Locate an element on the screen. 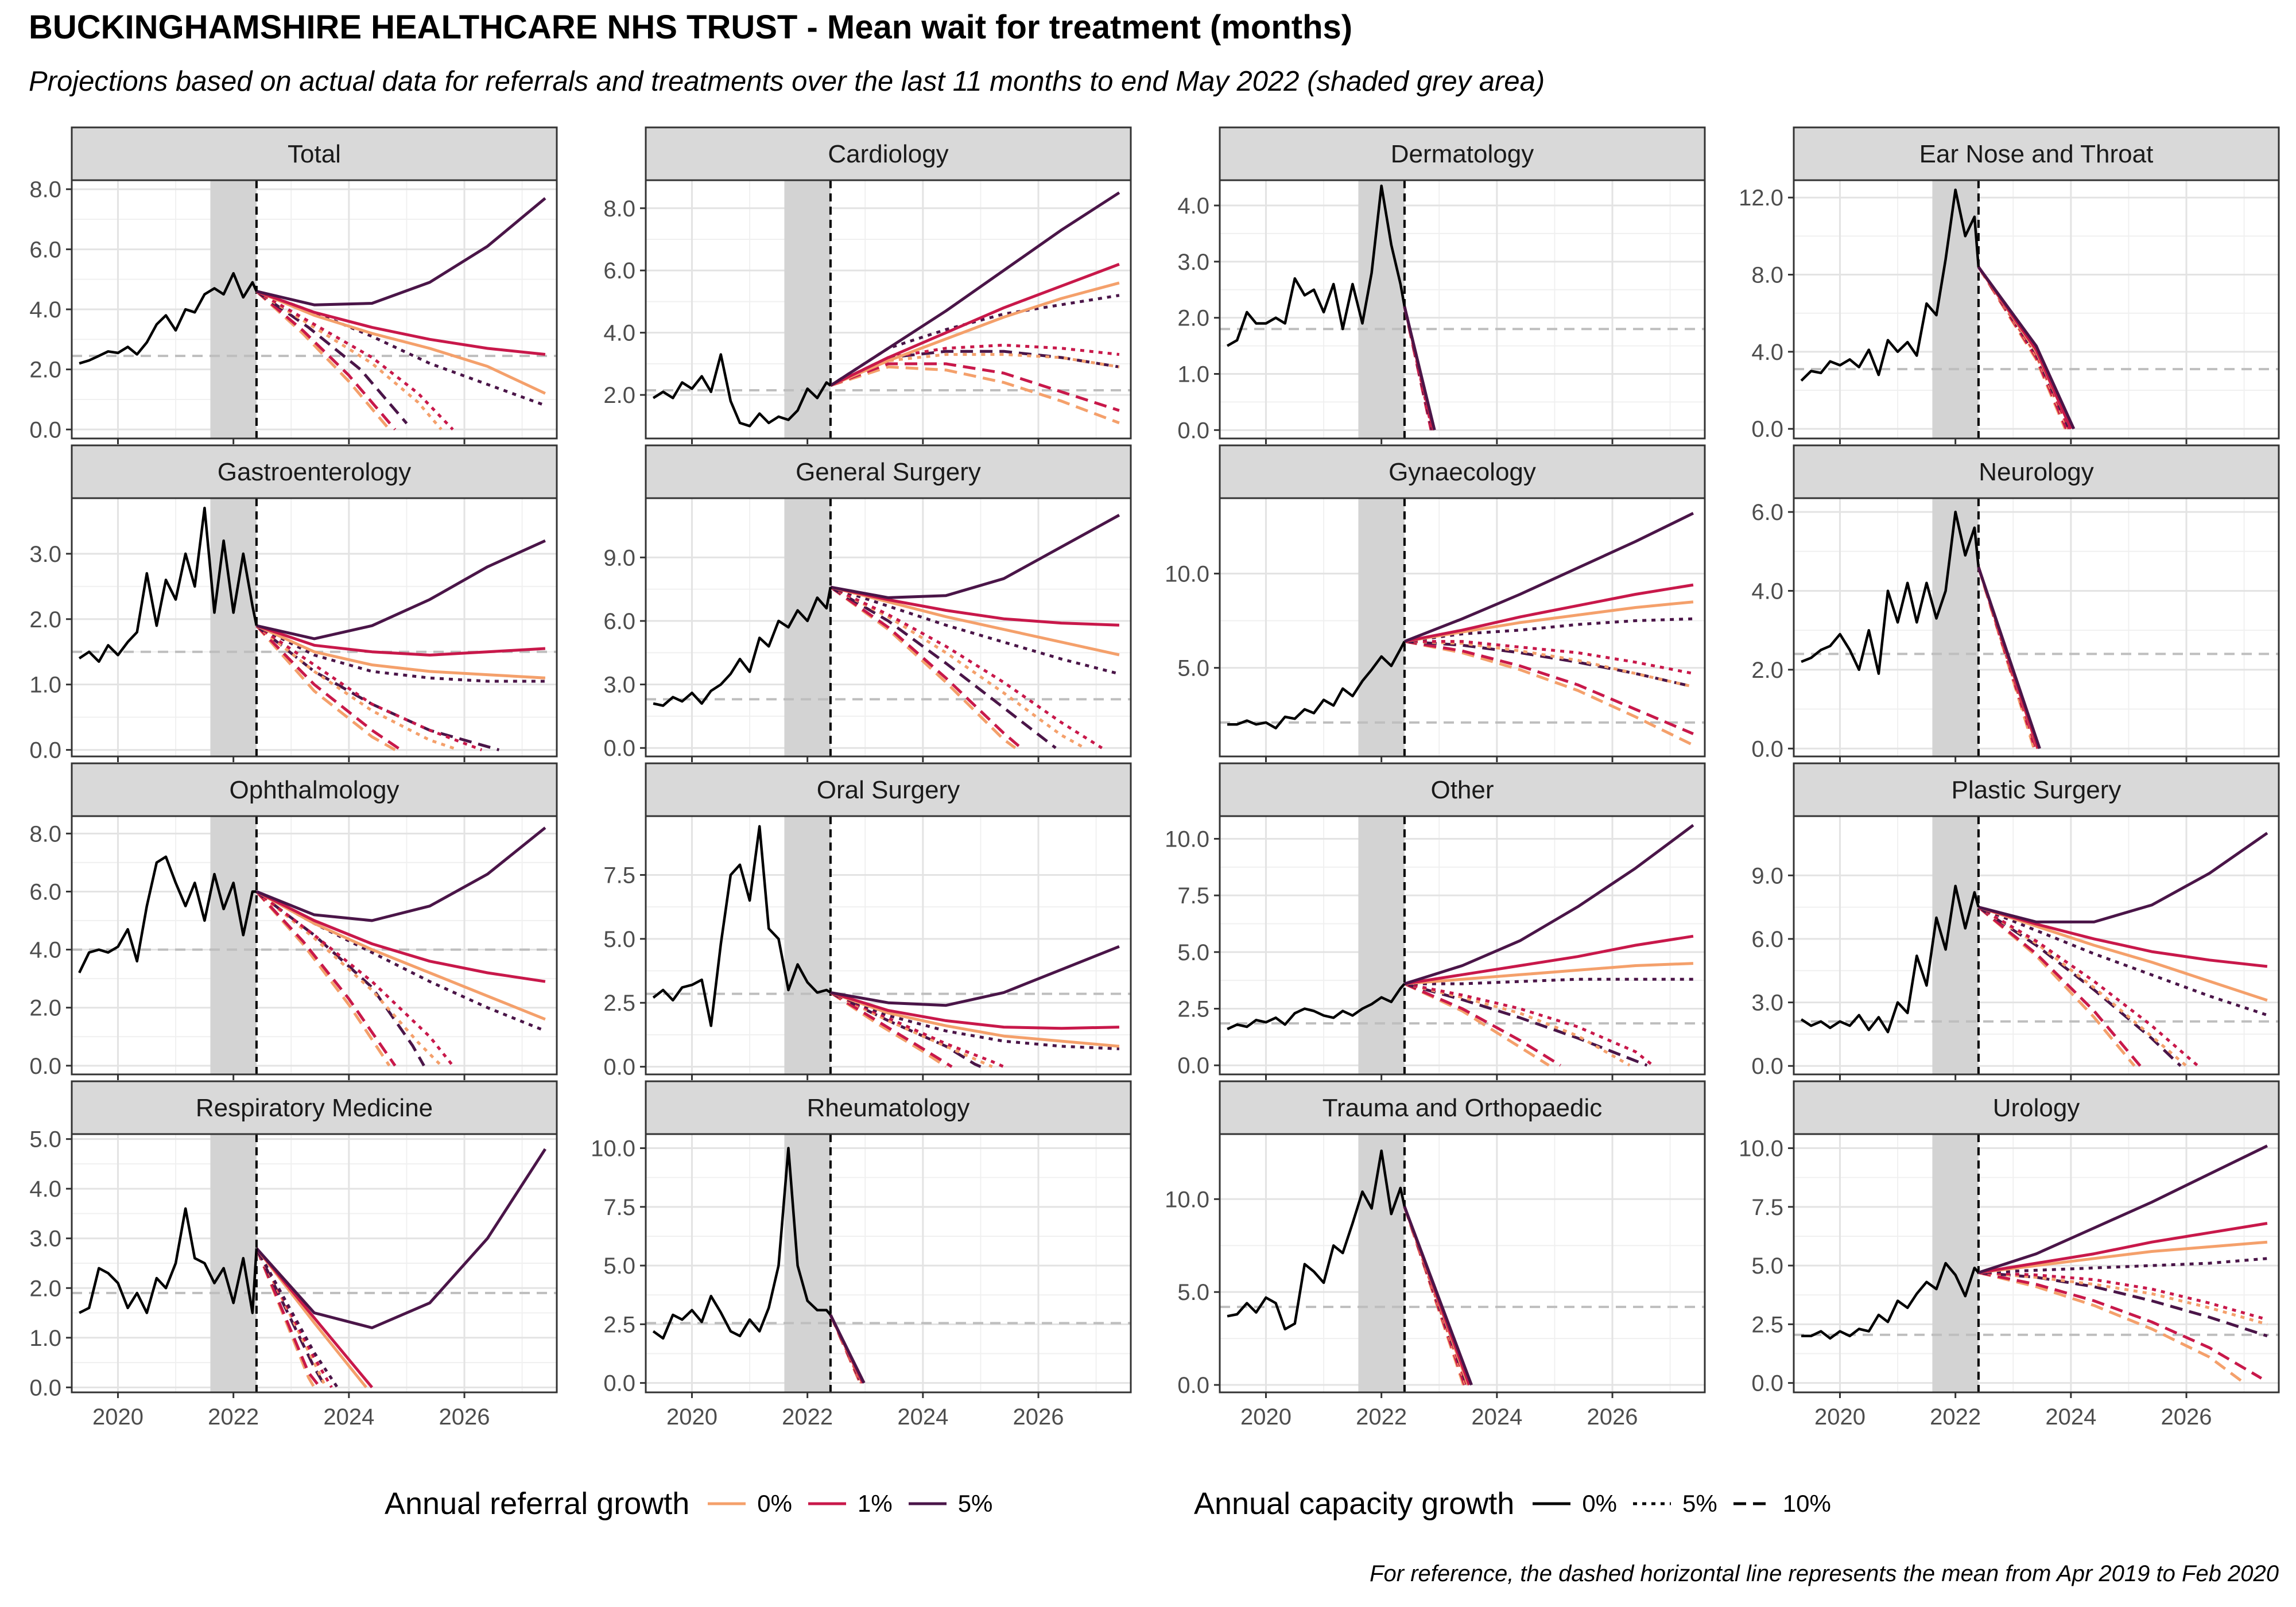 This screenshot has width=2296, height=1607. legend-item-capacity: 5% is located at coordinates (1674, 1503).